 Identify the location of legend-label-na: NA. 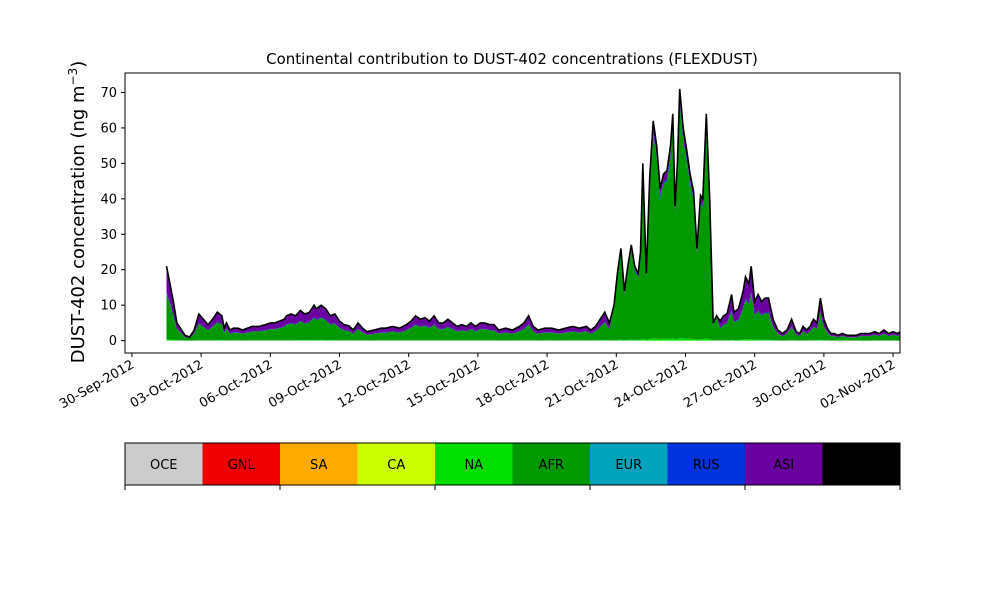
(473, 465).